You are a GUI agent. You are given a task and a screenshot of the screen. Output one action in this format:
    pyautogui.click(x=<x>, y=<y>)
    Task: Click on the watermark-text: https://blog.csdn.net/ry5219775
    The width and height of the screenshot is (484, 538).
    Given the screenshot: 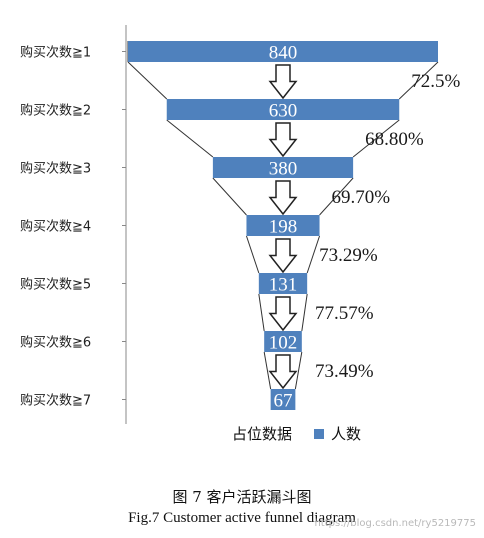 What is the action you would take?
    pyautogui.click(x=395, y=523)
    